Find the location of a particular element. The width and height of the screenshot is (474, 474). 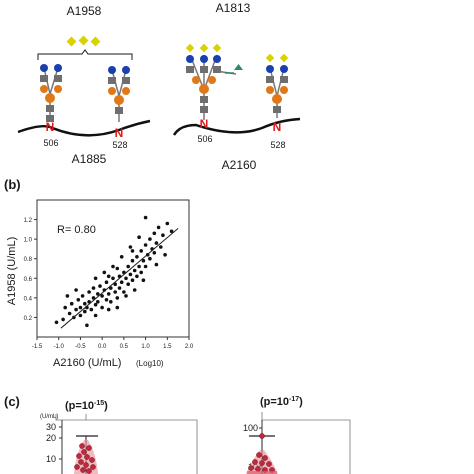

asparagine-right-1: N is located at coordinates (204, 124).